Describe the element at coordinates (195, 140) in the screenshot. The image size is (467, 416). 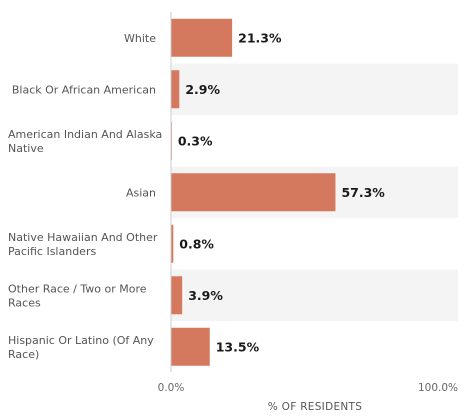
I see `value-label: 0.3%` at that location.